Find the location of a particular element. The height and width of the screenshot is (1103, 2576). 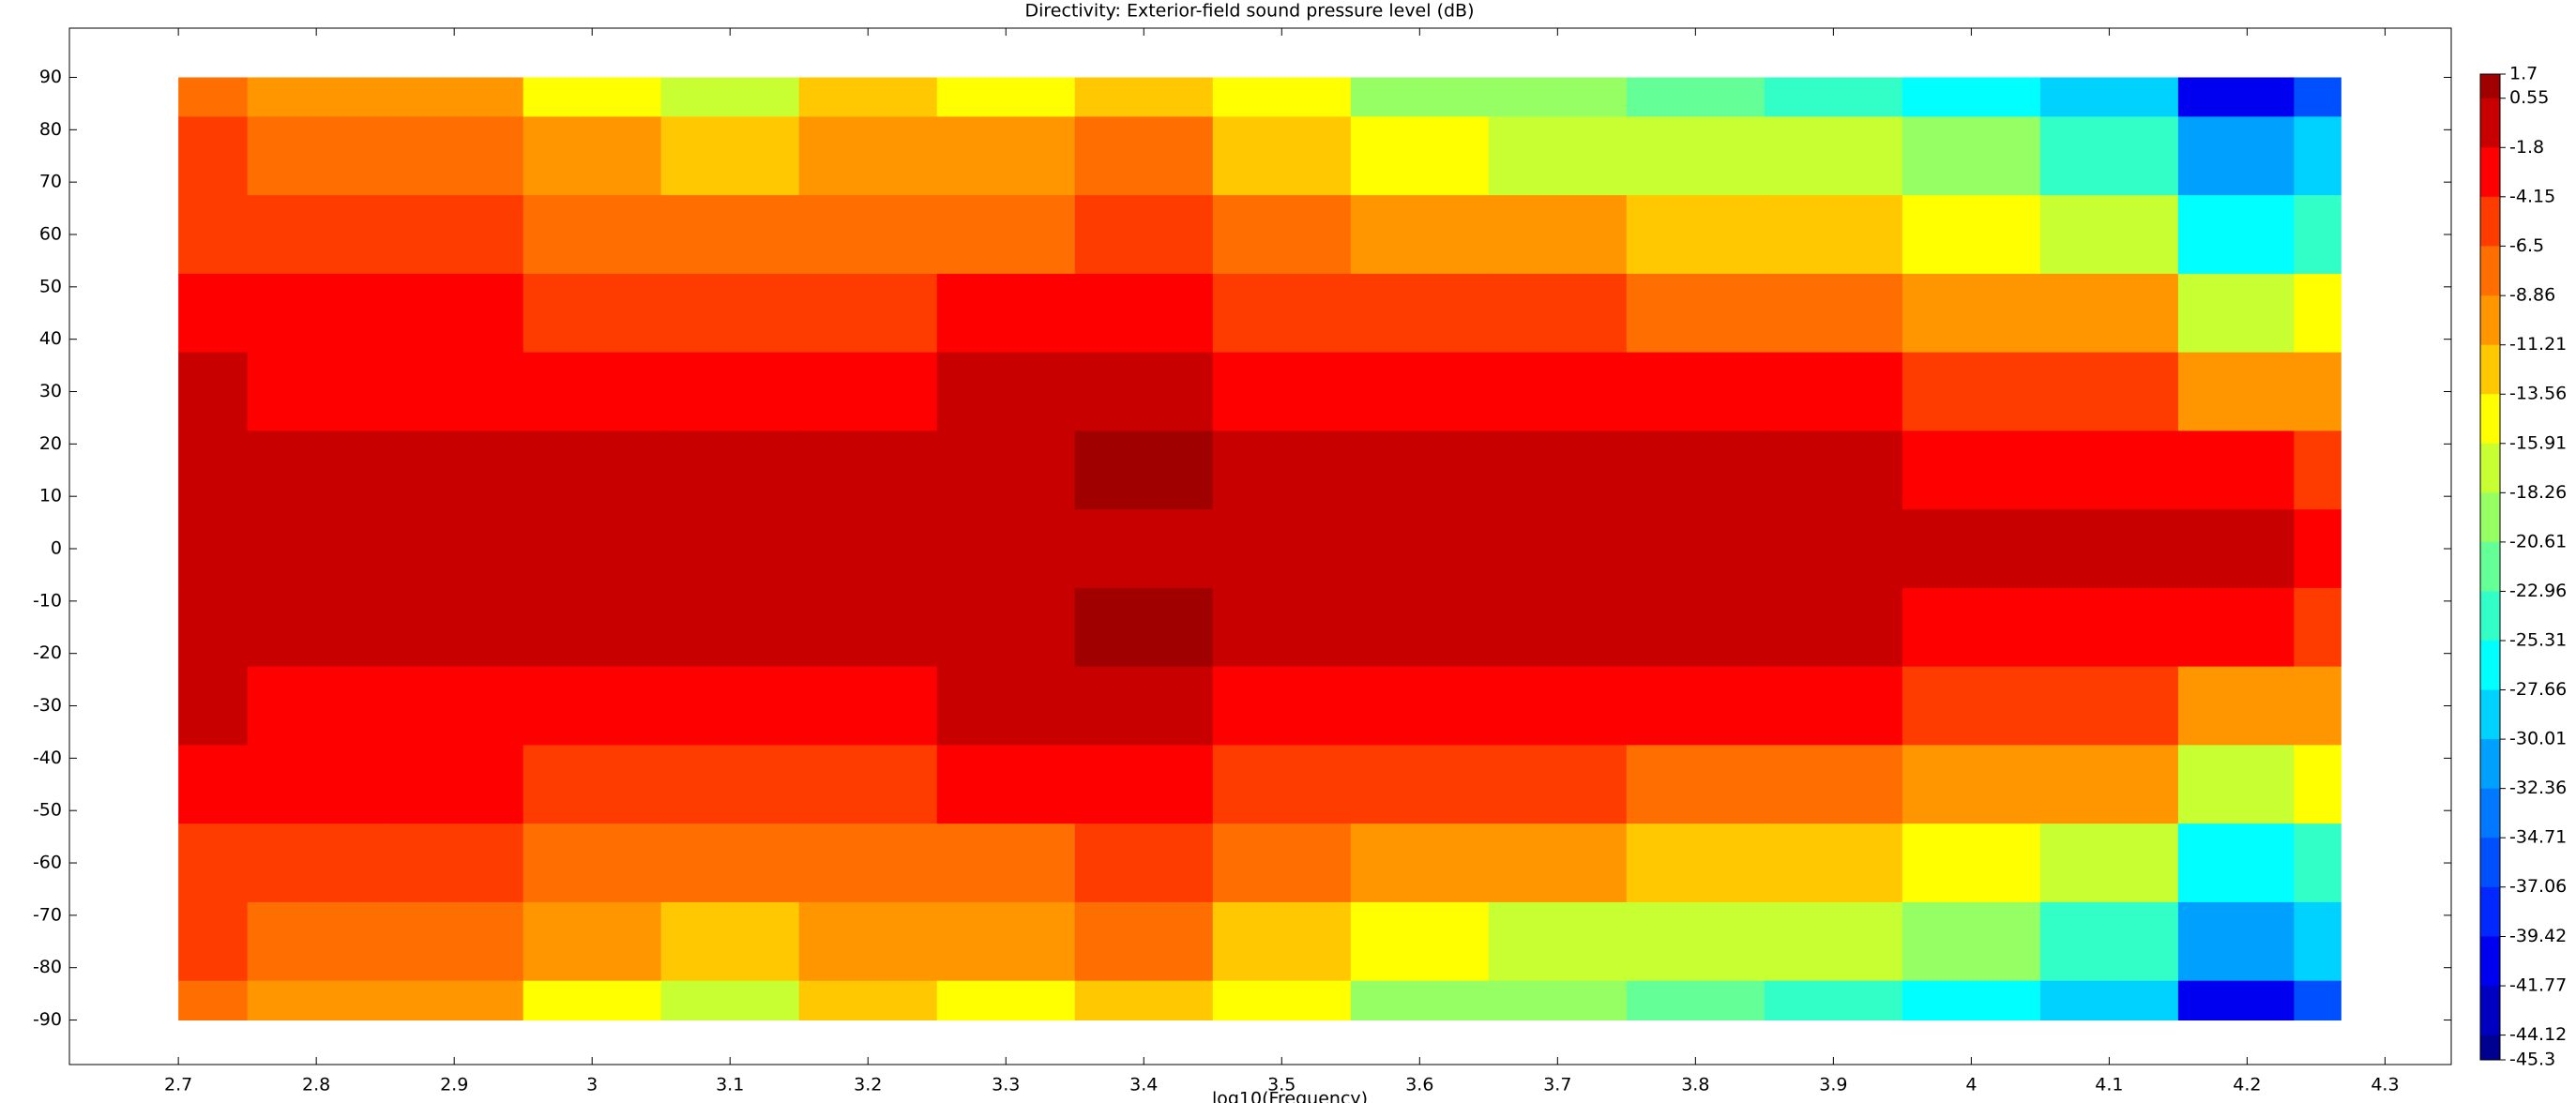

colorbar-tick-label: -32.36 is located at coordinates (2538, 788).